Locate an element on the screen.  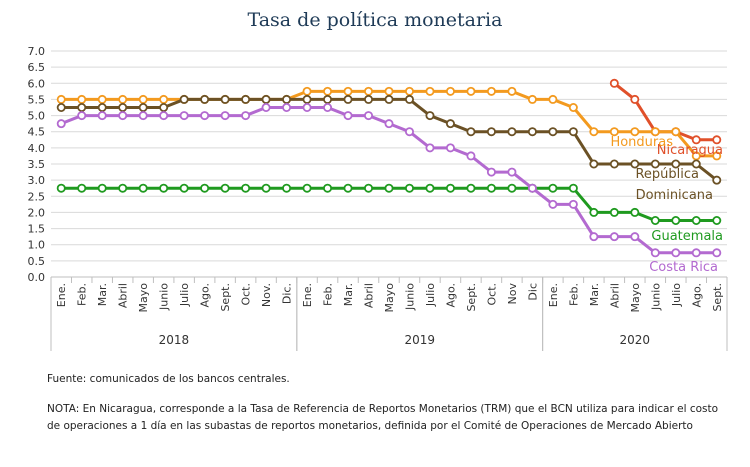
x-tick-label: Abril is located at coordinates (614, 295).